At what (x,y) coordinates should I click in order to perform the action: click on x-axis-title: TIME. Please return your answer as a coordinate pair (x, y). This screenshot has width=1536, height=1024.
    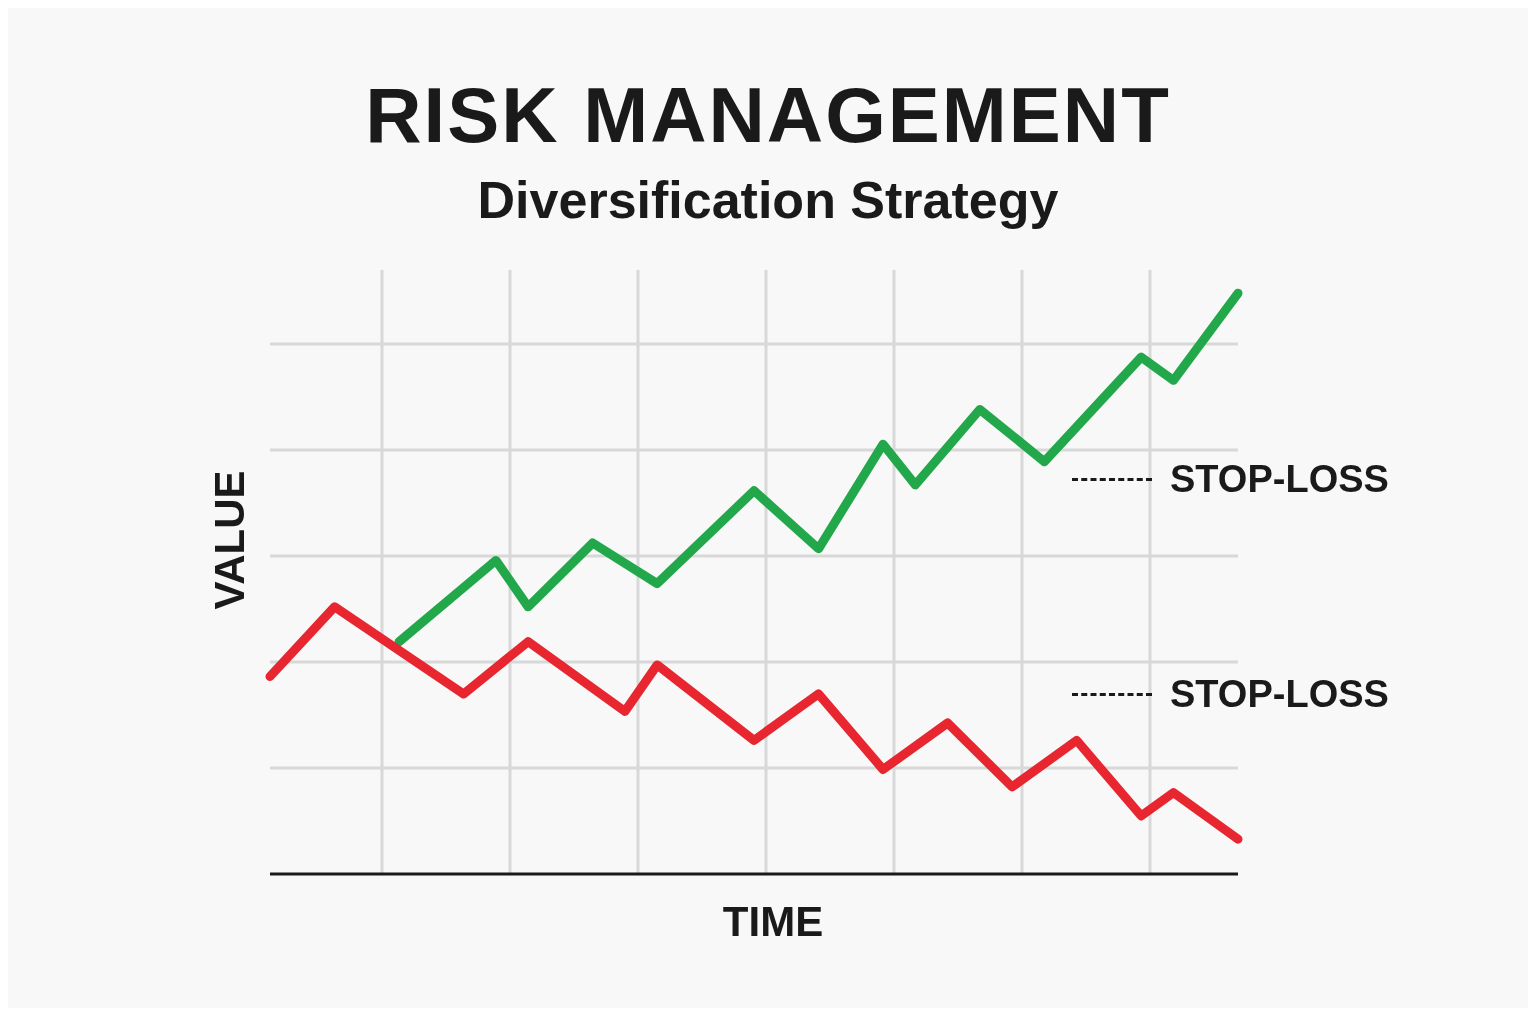
    Looking at the image, I should click on (773, 922).